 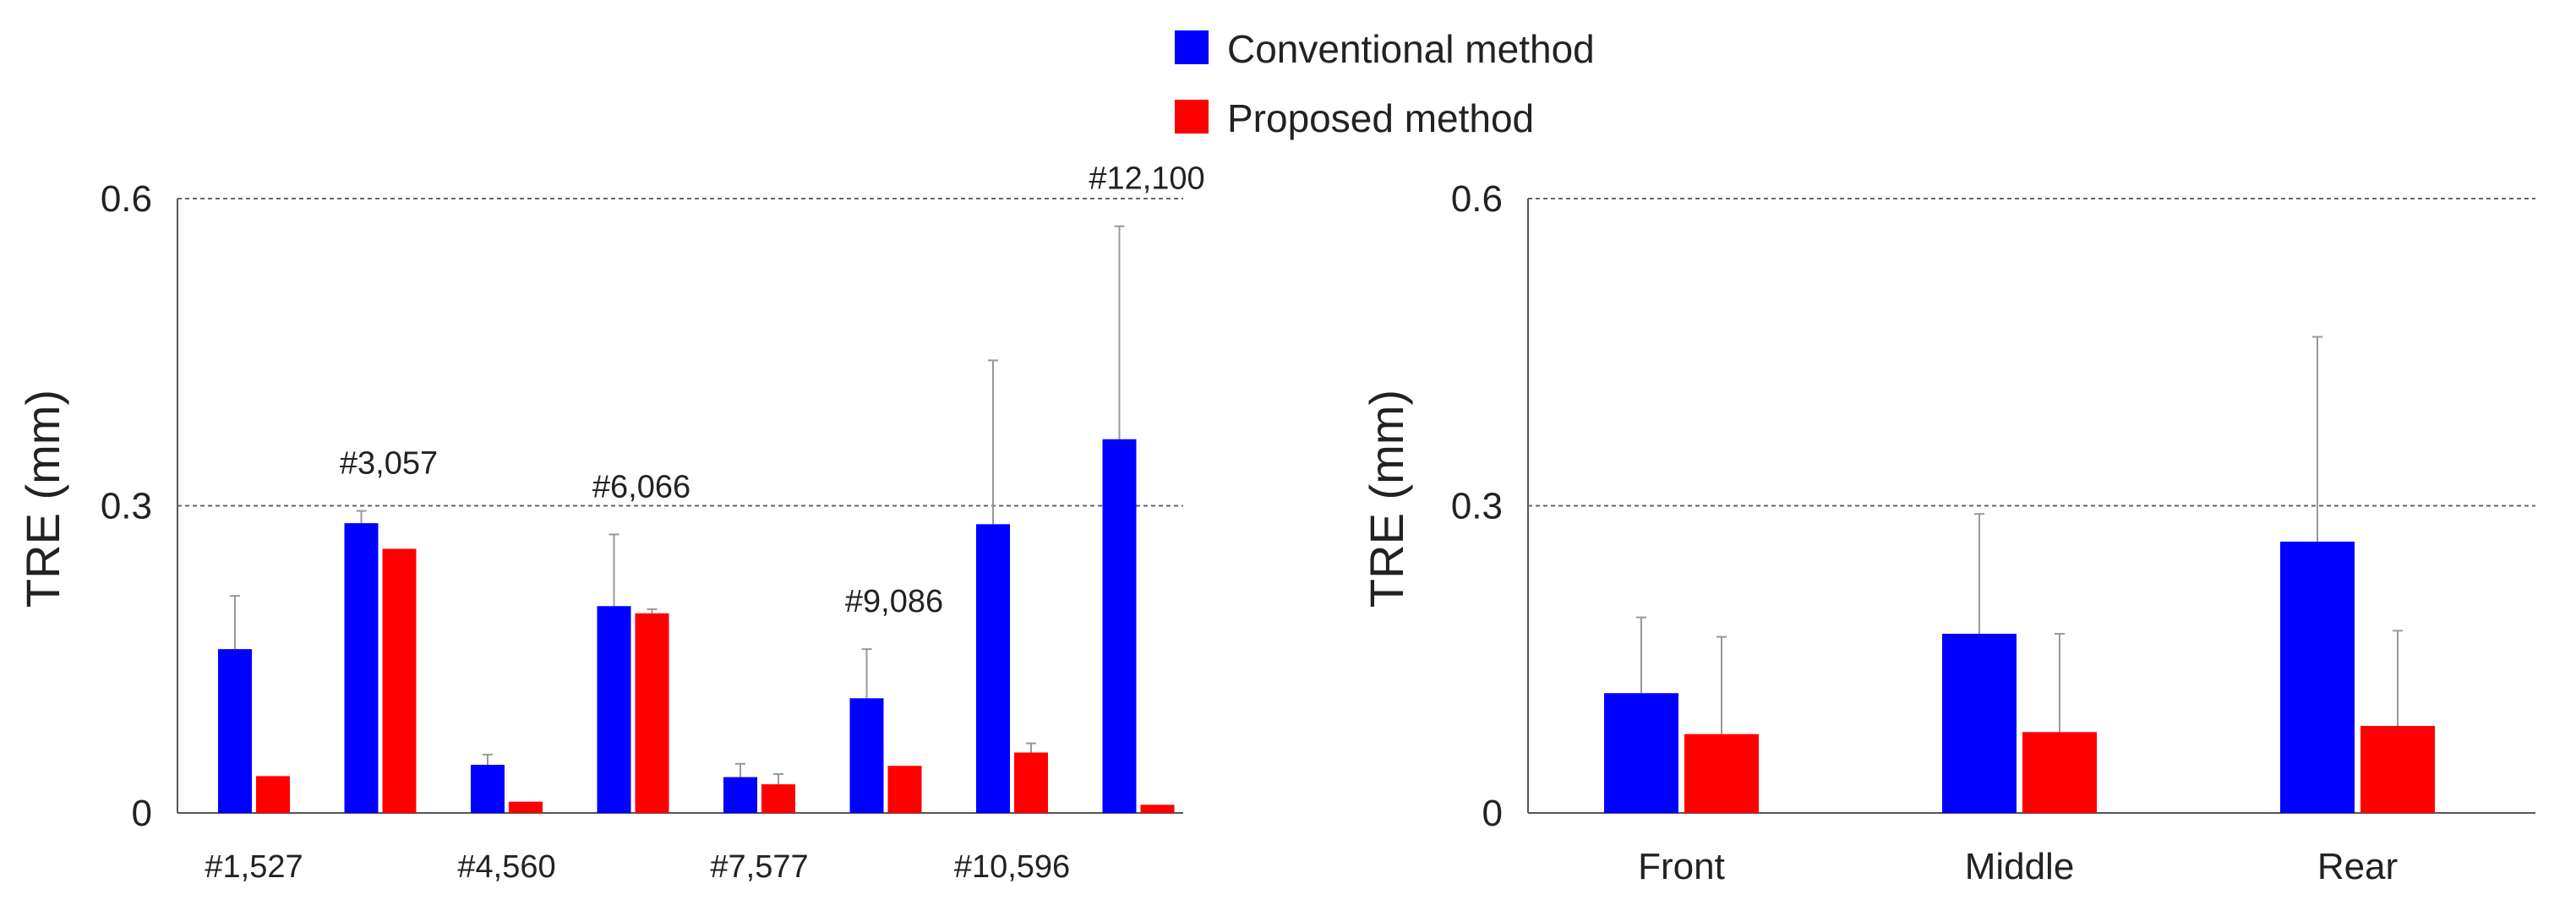 What do you see at coordinates (641, 487) in the screenshot?
I see `left-bar-annotation: #6,066` at bounding box center [641, 487].